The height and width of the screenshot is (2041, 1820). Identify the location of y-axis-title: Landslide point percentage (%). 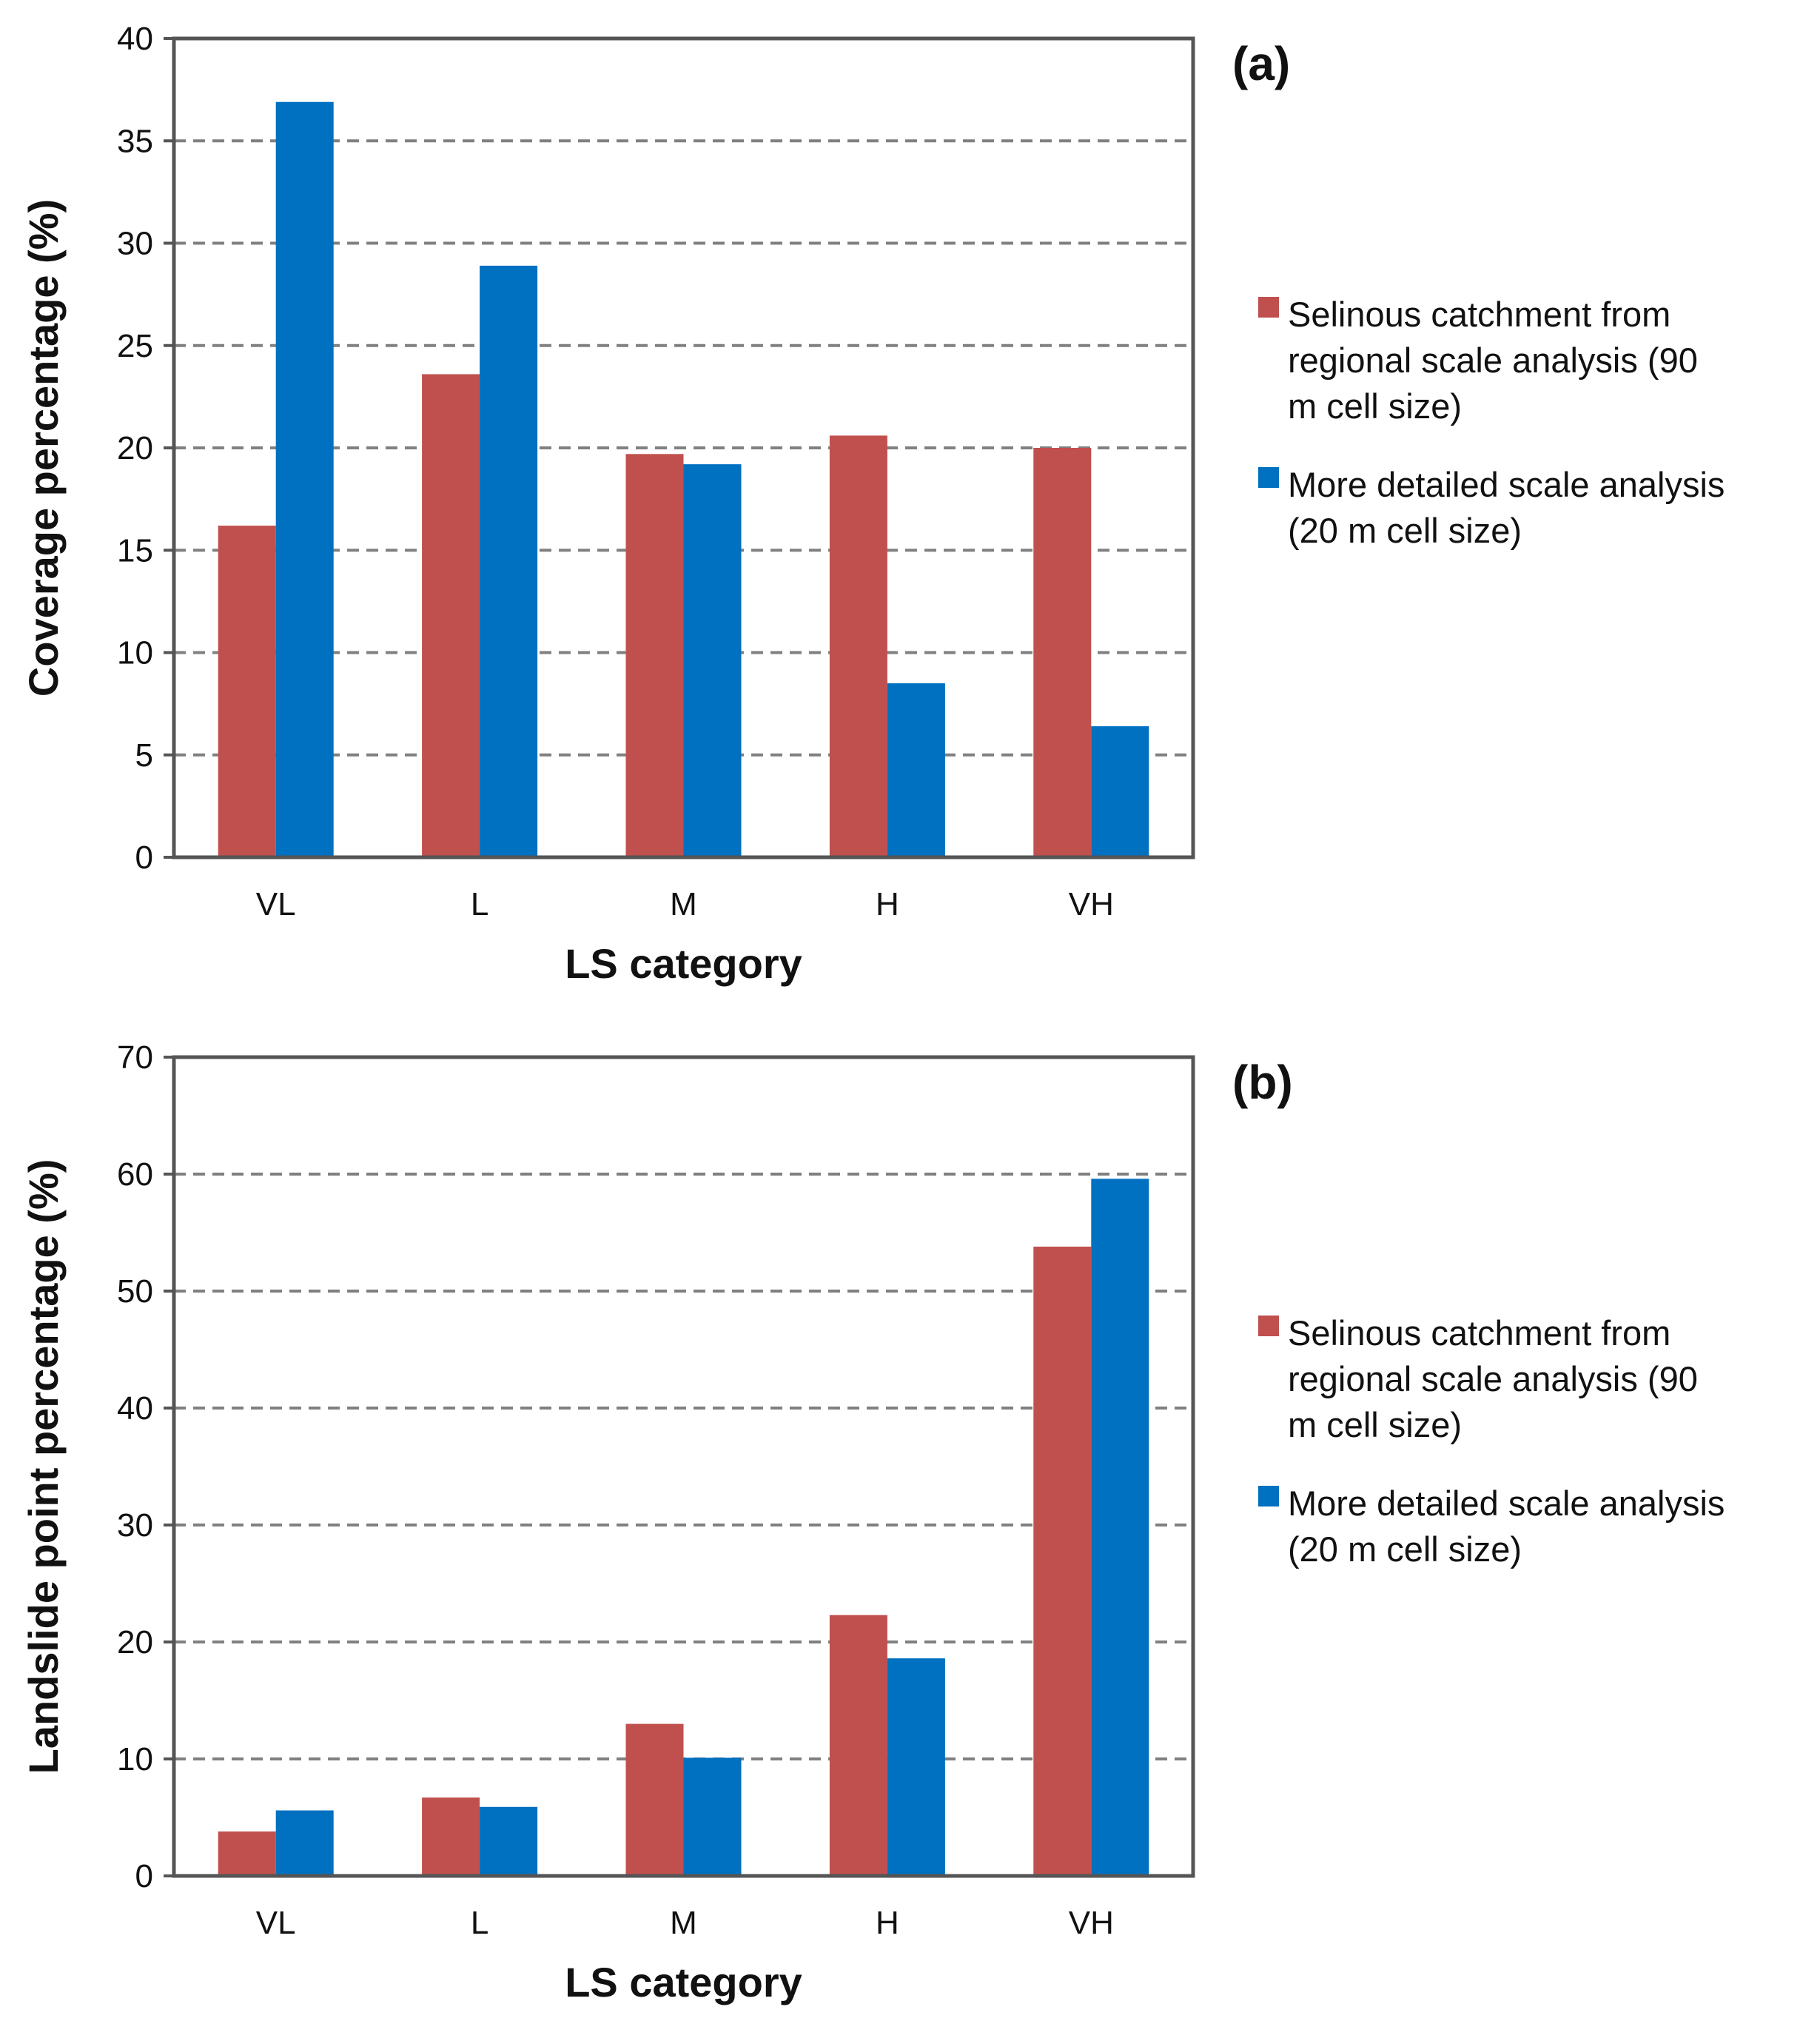
(43, 1466).